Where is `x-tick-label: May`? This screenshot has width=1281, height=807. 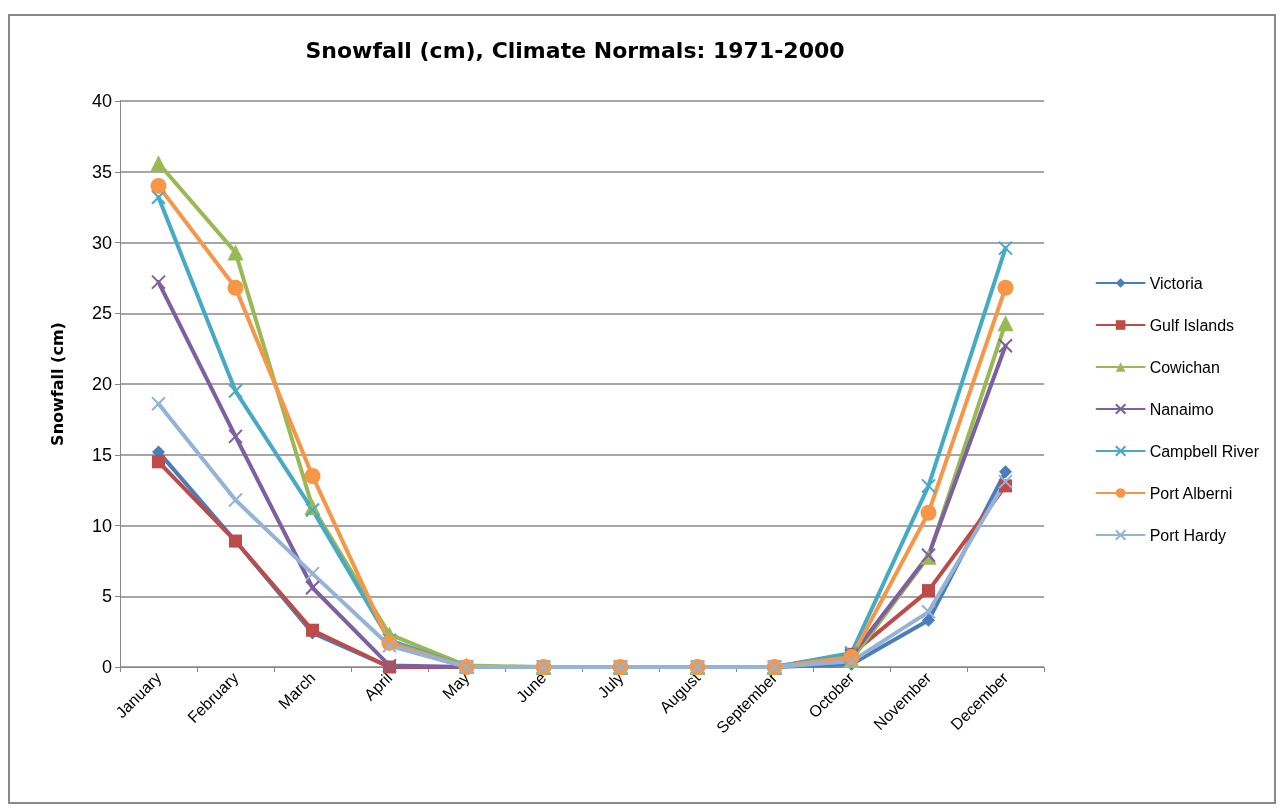
x-tick-label: May is located at coordinates (456, 685).